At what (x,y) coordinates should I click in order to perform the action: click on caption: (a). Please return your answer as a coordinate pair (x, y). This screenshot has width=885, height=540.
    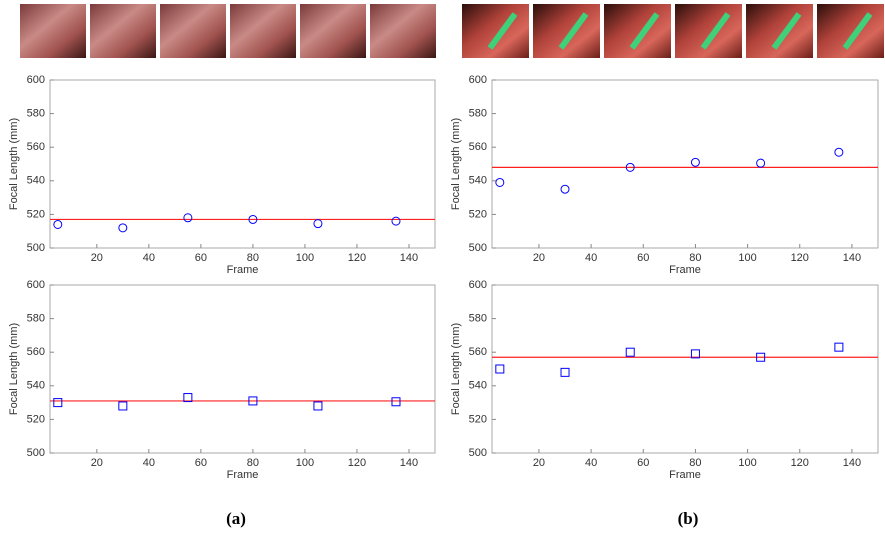
    Looking at the image, I should click on (236, 518).